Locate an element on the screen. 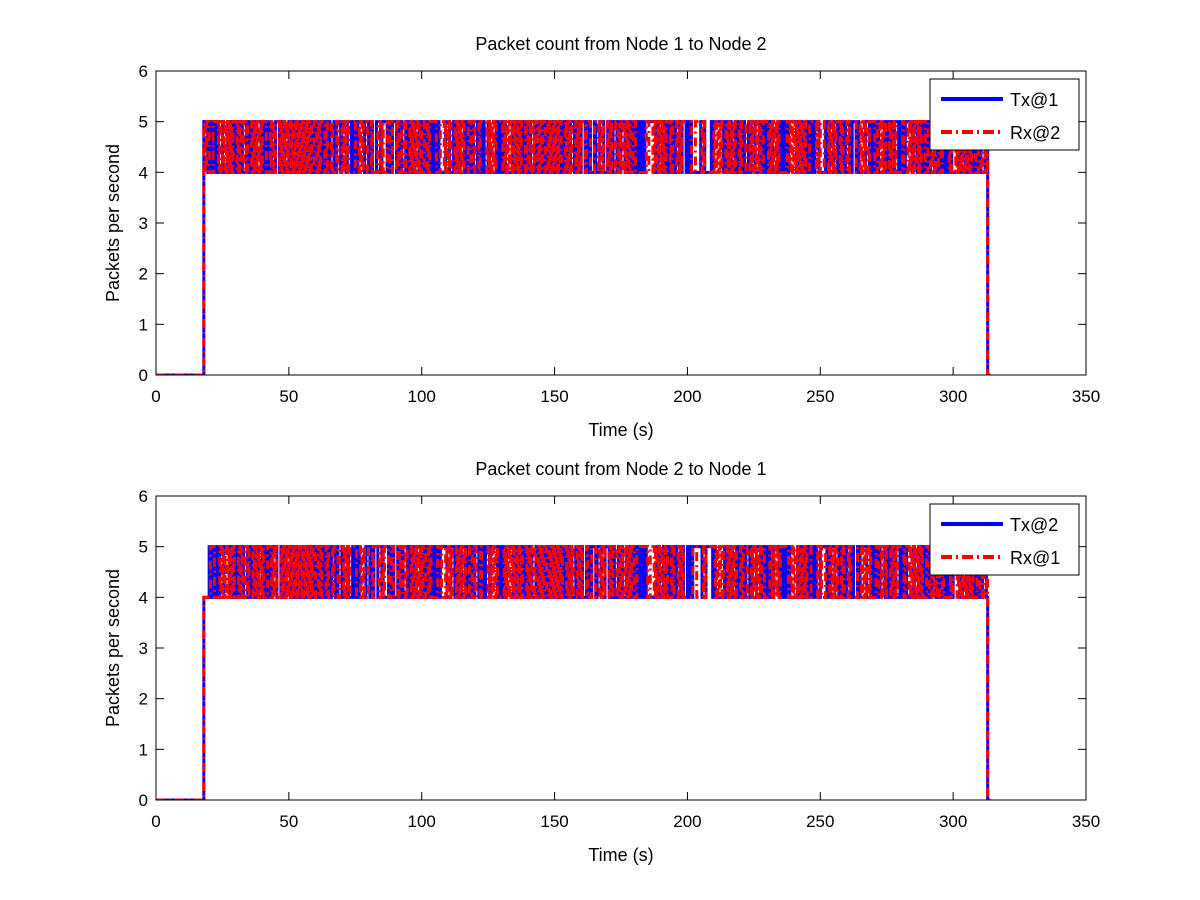 This screenshot has width=1200, height=900. legend: Tx@1 Rx@2 is located at coordinates (1004, 114).